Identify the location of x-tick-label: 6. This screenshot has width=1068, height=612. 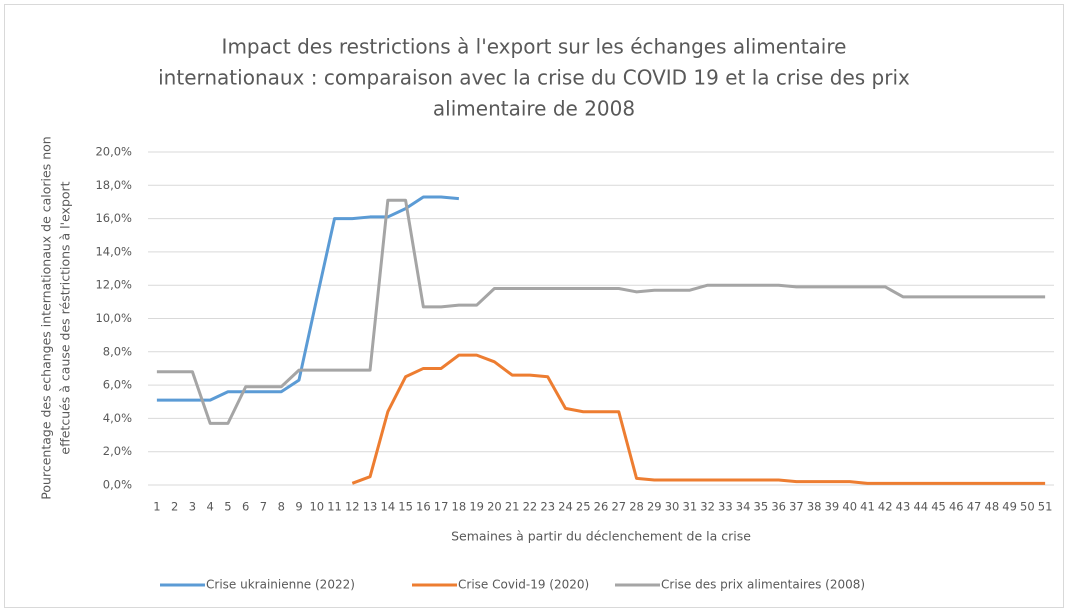
(245, 507).